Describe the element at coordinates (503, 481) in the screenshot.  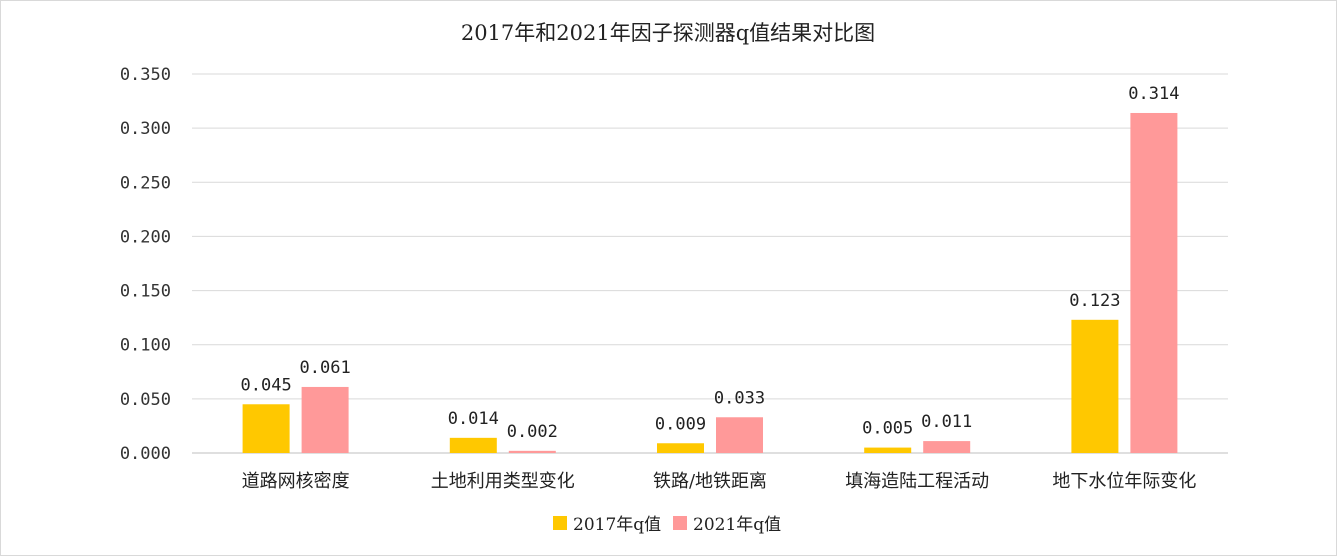
I see `x-category-label: 土地利用类型变化` at that location.